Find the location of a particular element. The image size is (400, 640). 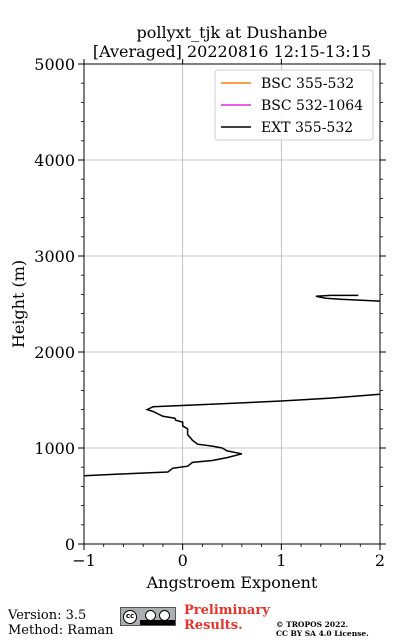

method-text: Method: Raman is located at coordinates (61, 630).